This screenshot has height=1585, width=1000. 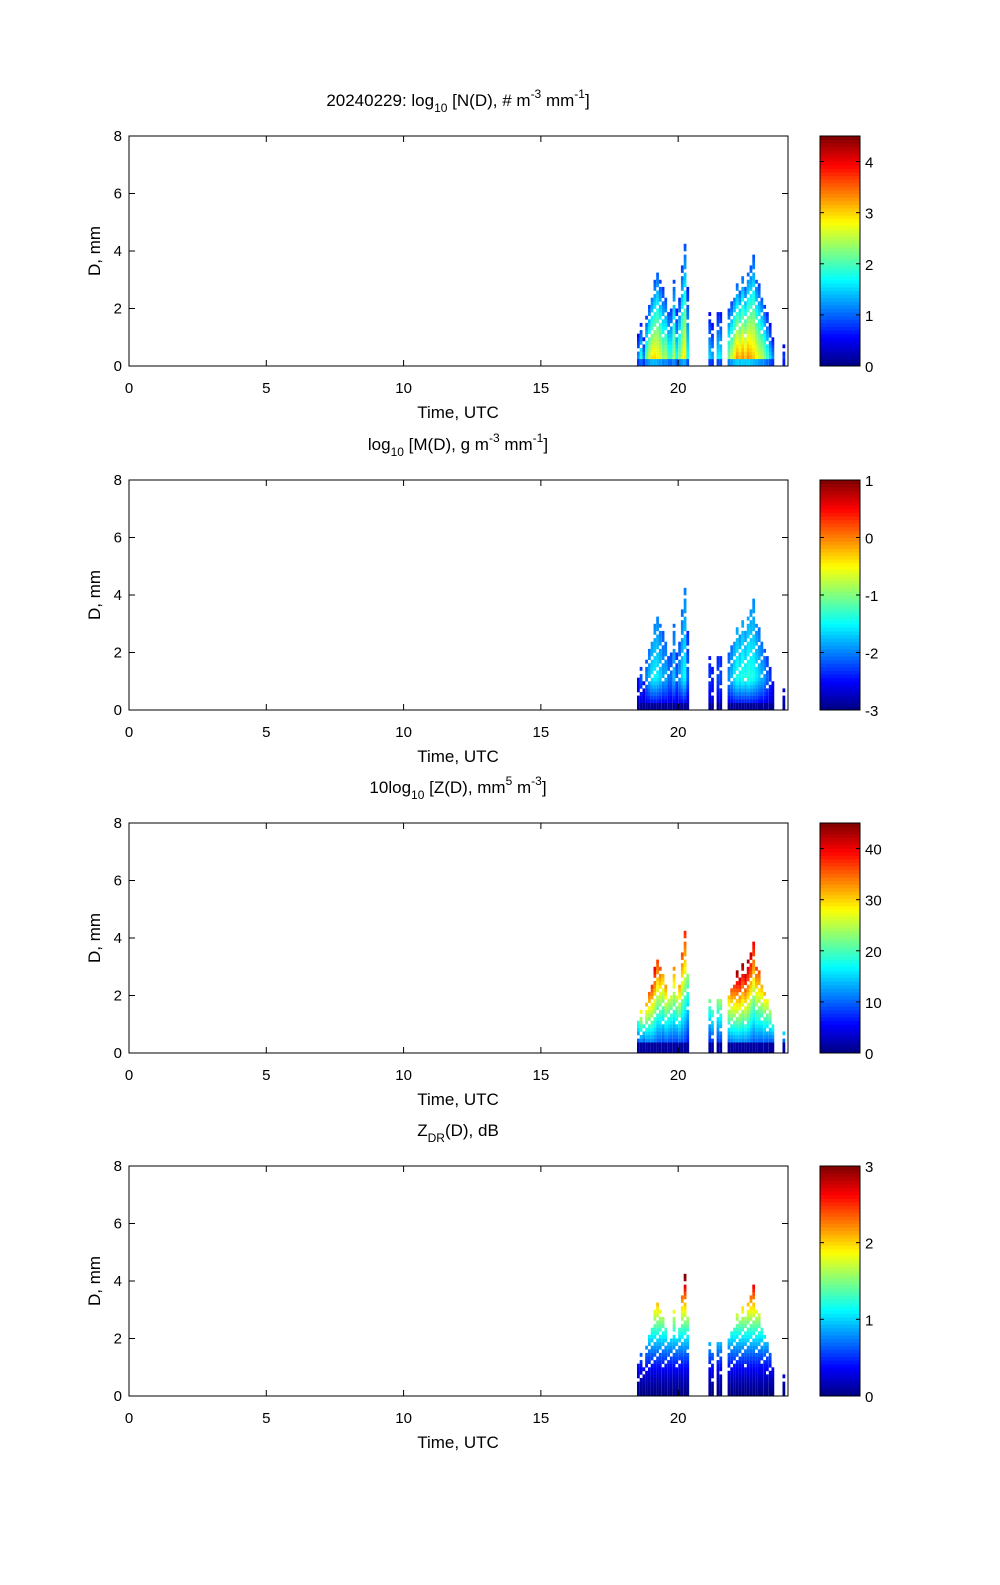 I want to click on panel-title: 10log10 [Z(D), mm5 m-3], so click(x=457, y=788).